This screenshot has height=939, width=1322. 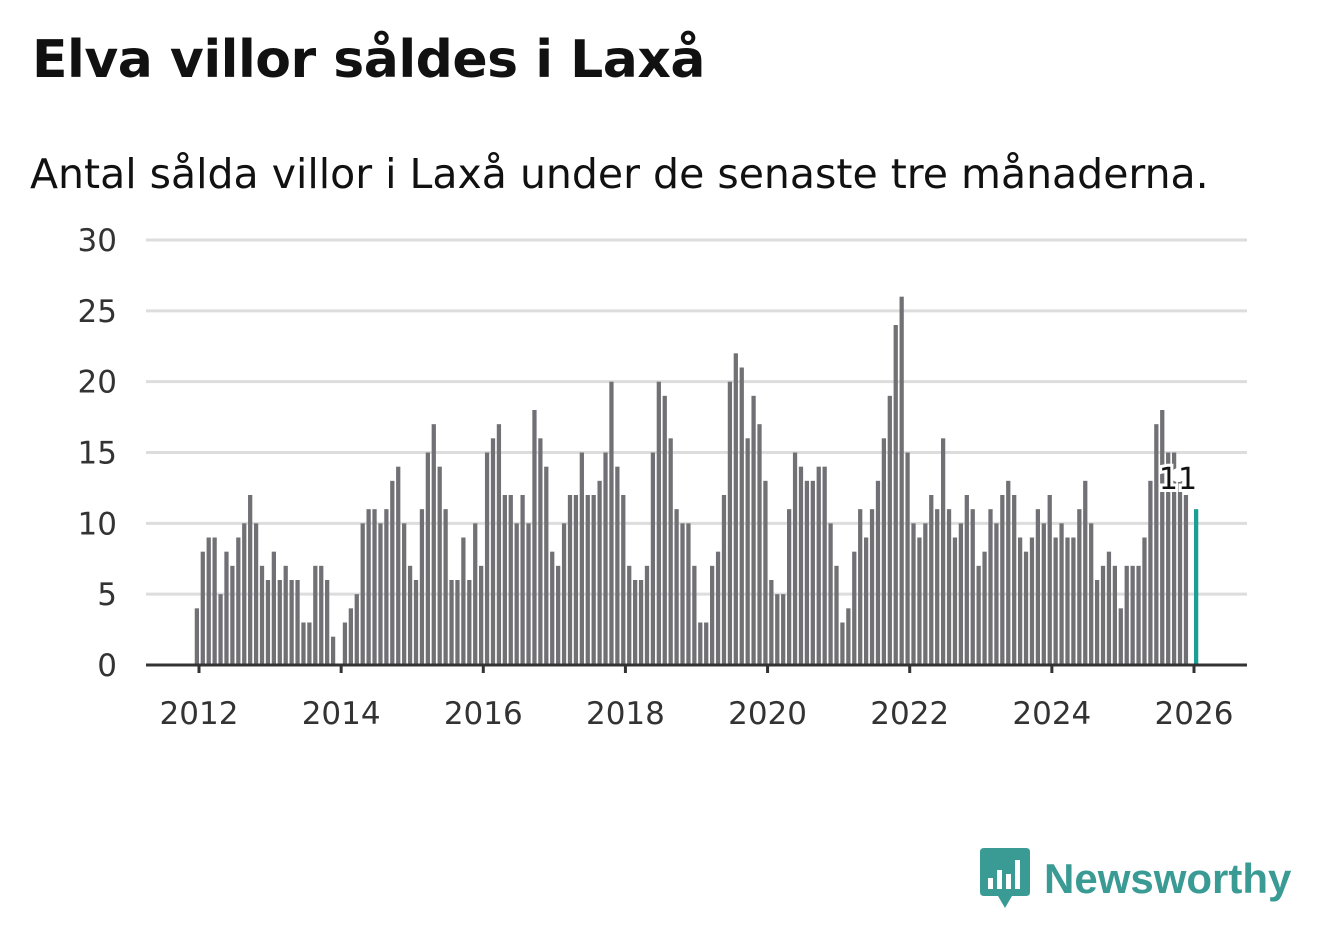 What do you see at coordinates (1194, 714) in the screenshot?
I see `x-tick-label: 2026` at bounding box center [1194, 714].